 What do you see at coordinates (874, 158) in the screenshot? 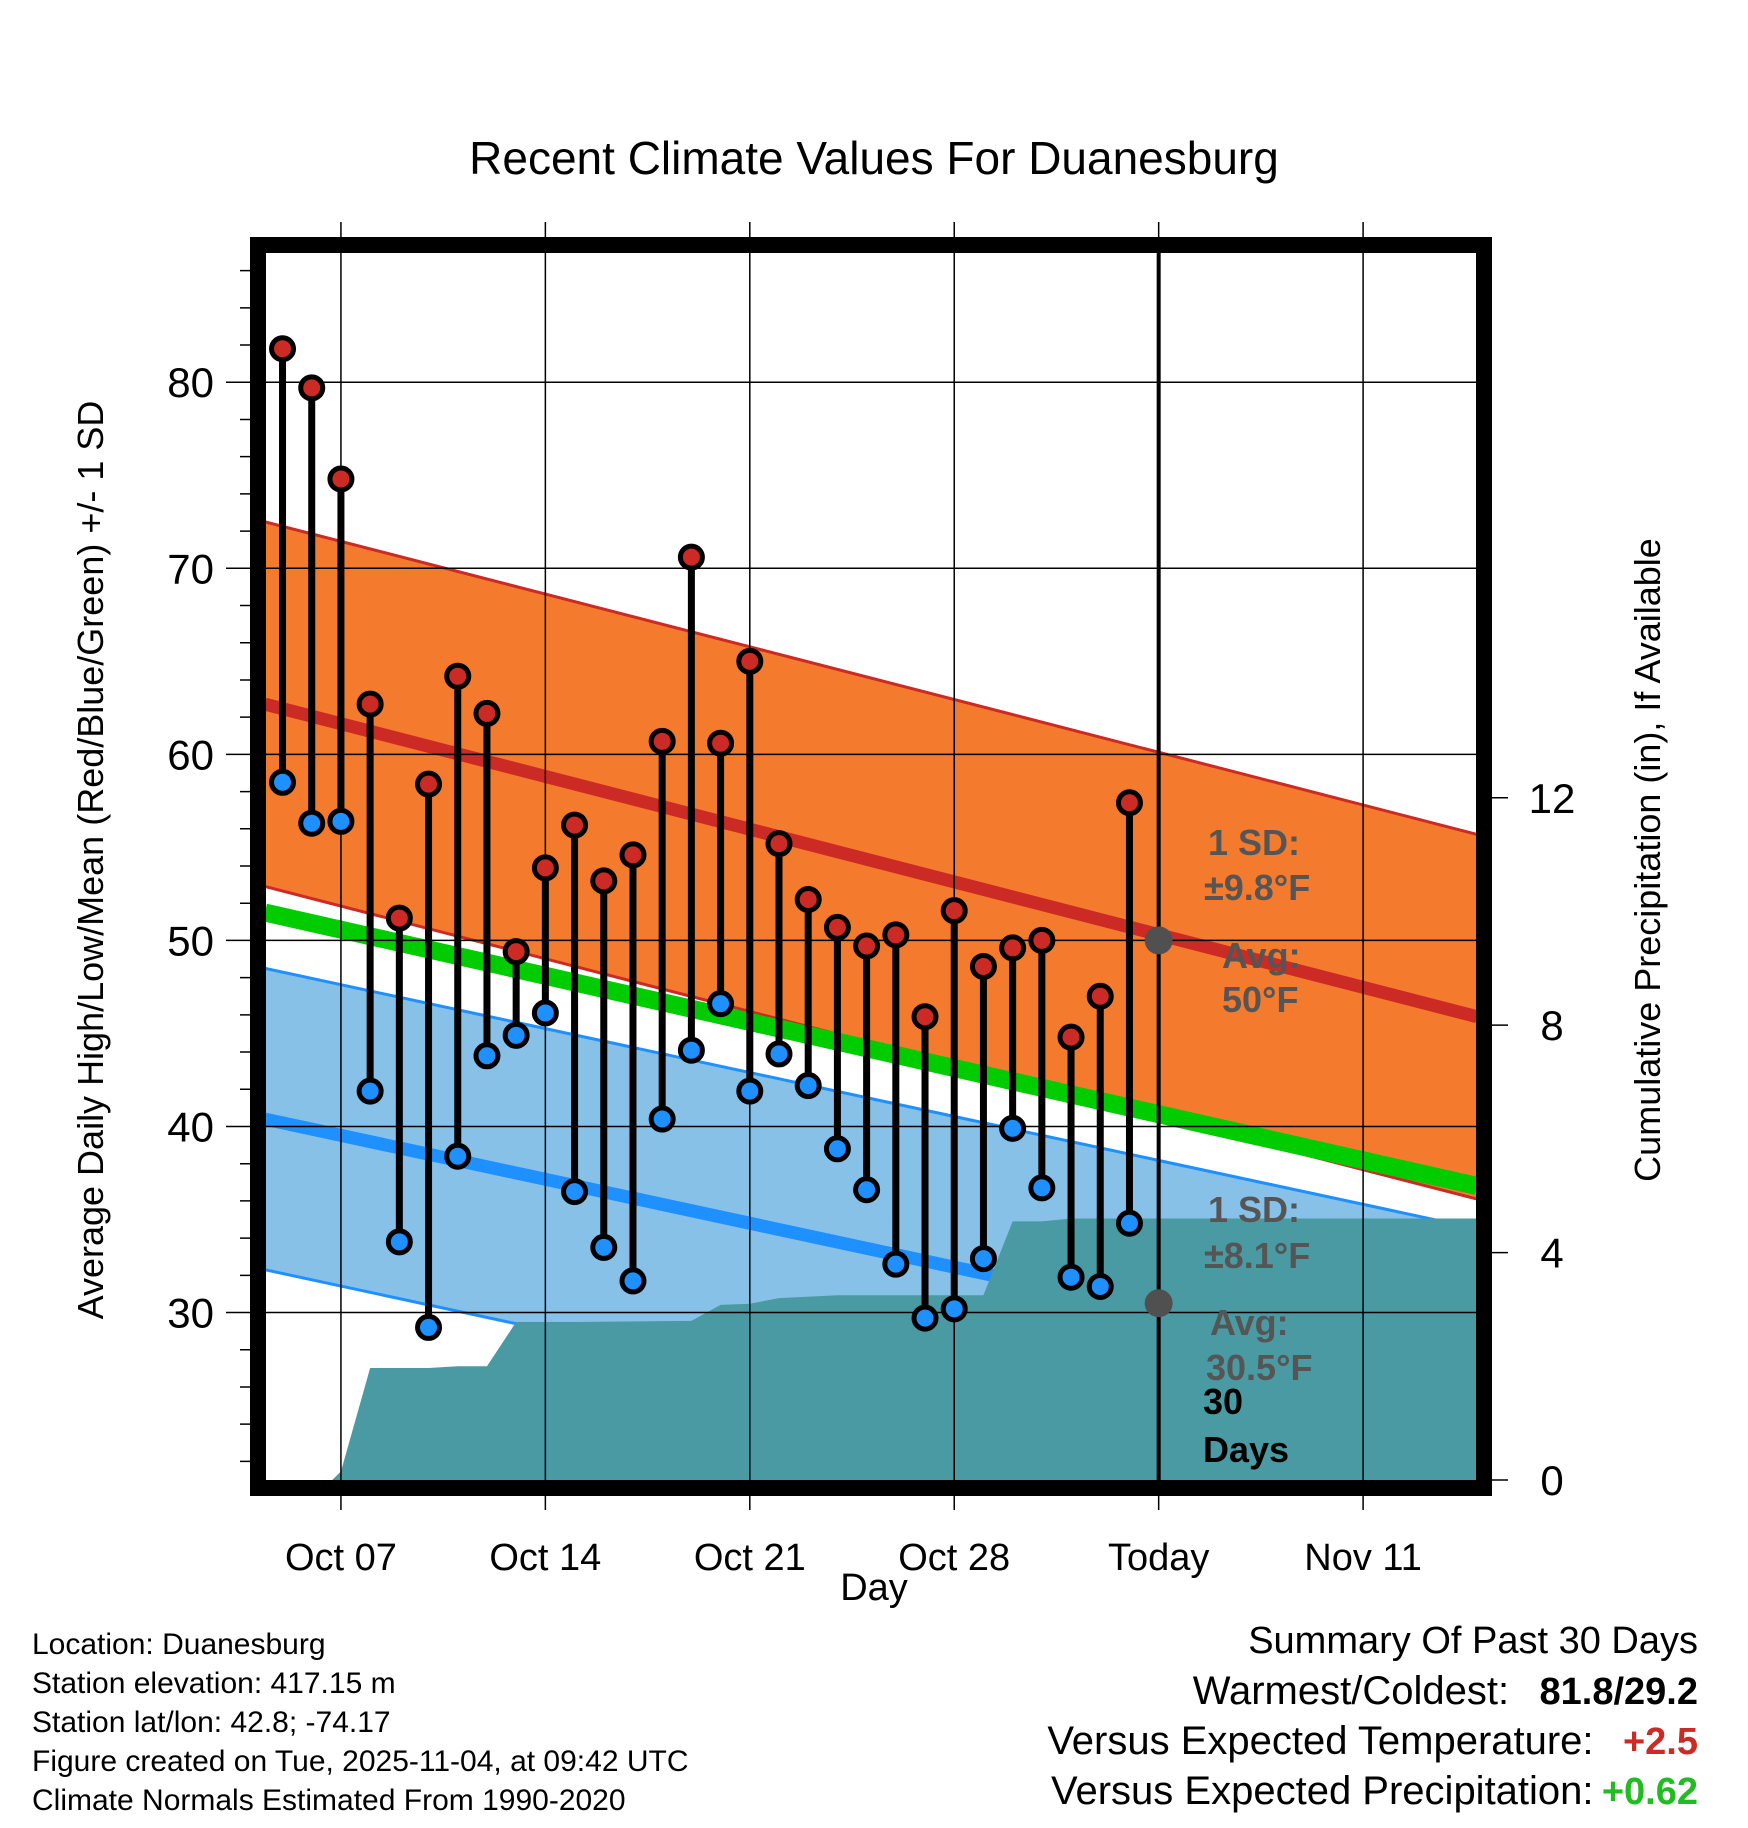
I see `chart-title: Recent Climate Values For Duanesburg` at bounding box center [874, 158].